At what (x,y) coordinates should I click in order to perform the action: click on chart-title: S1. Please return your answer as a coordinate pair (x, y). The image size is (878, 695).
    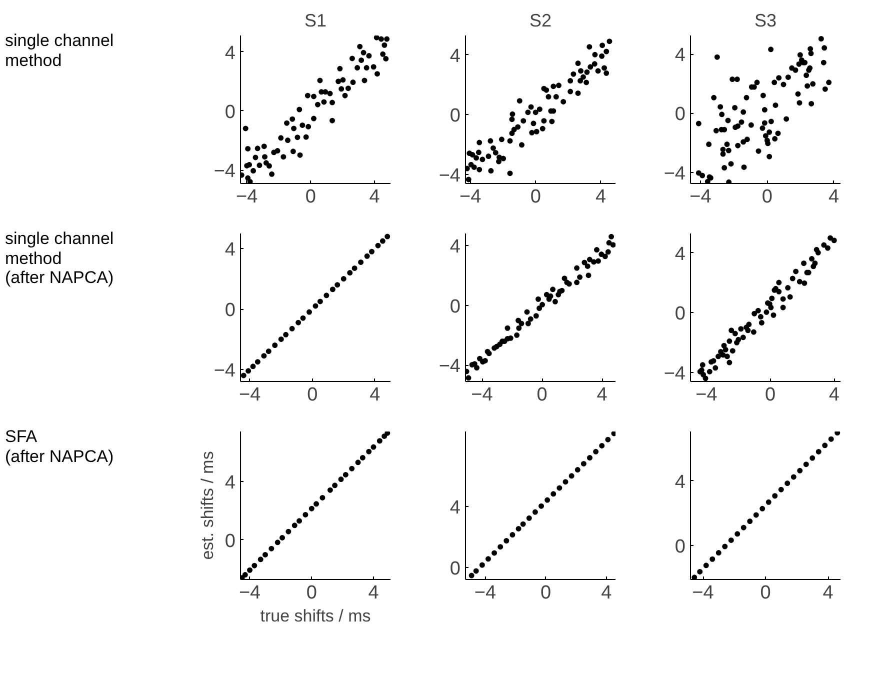
    Looking at the image, I should click on (315, 20).